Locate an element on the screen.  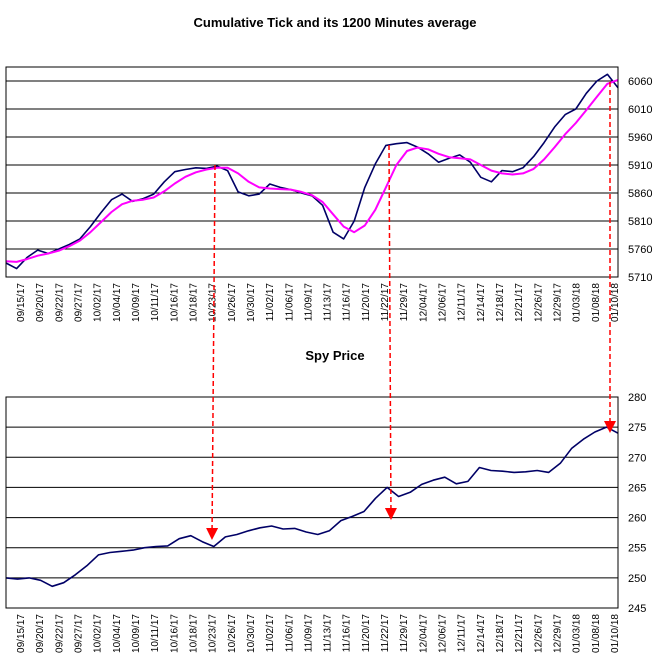
y-tick-label: 5760 is located at coordinates (640, 250).